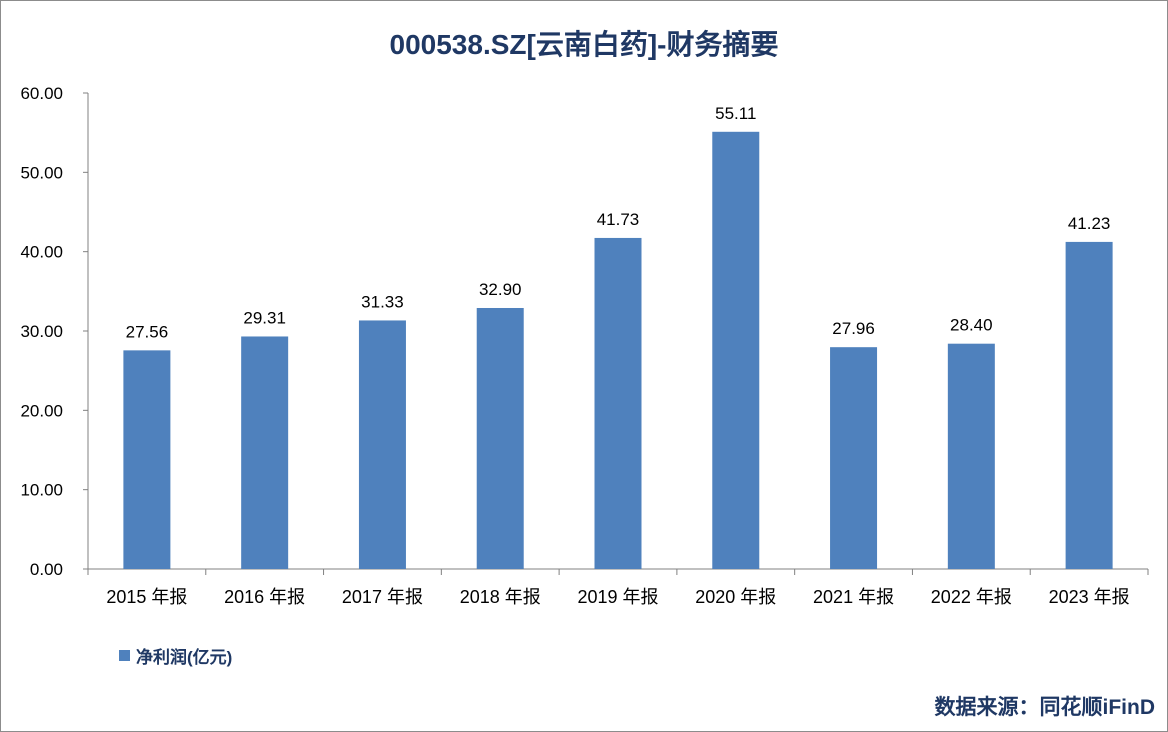 This screenshot has height=732, width=1168. I want to click on bar-value-label: 31.33, so click(382, 301).